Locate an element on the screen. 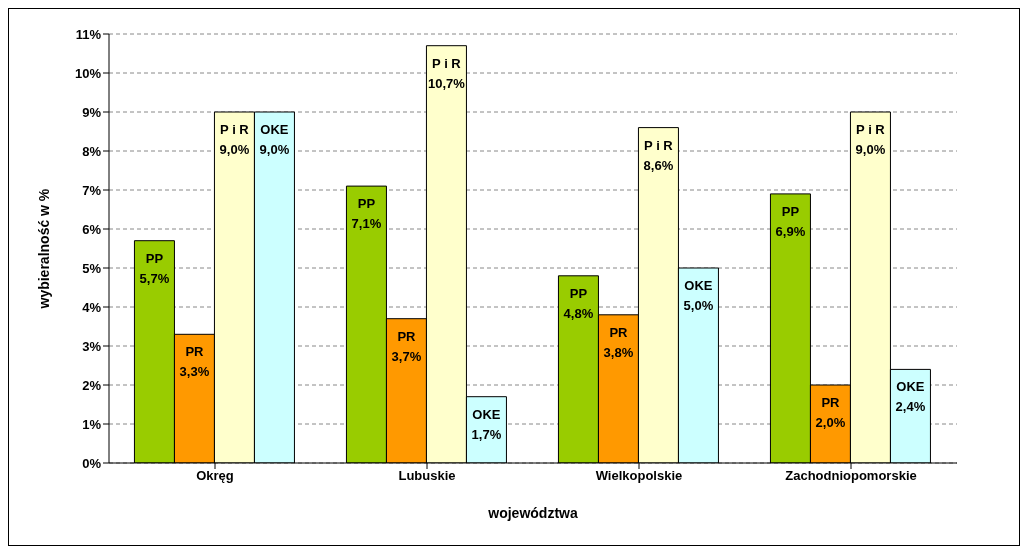 The image size is (1028, 554). data-label: 2,4% is located at coordinates (910, 407).